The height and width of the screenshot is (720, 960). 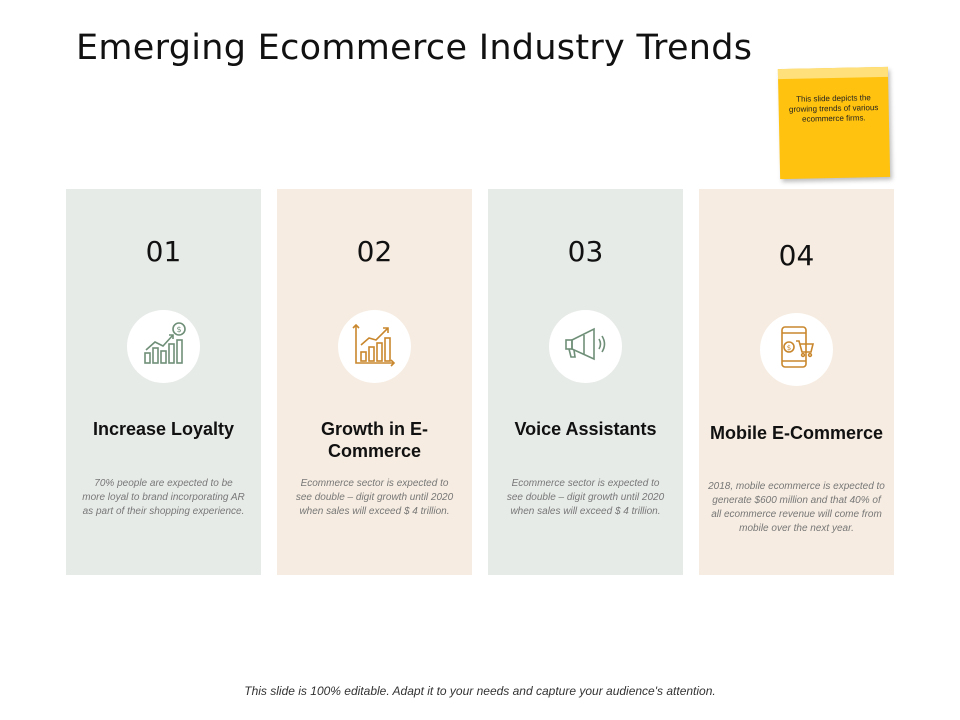 What do you see at coordinates (163, 429) in the screenshot?
I see `card-heading: Increase Loyalty` at bounding box center [163, 429].